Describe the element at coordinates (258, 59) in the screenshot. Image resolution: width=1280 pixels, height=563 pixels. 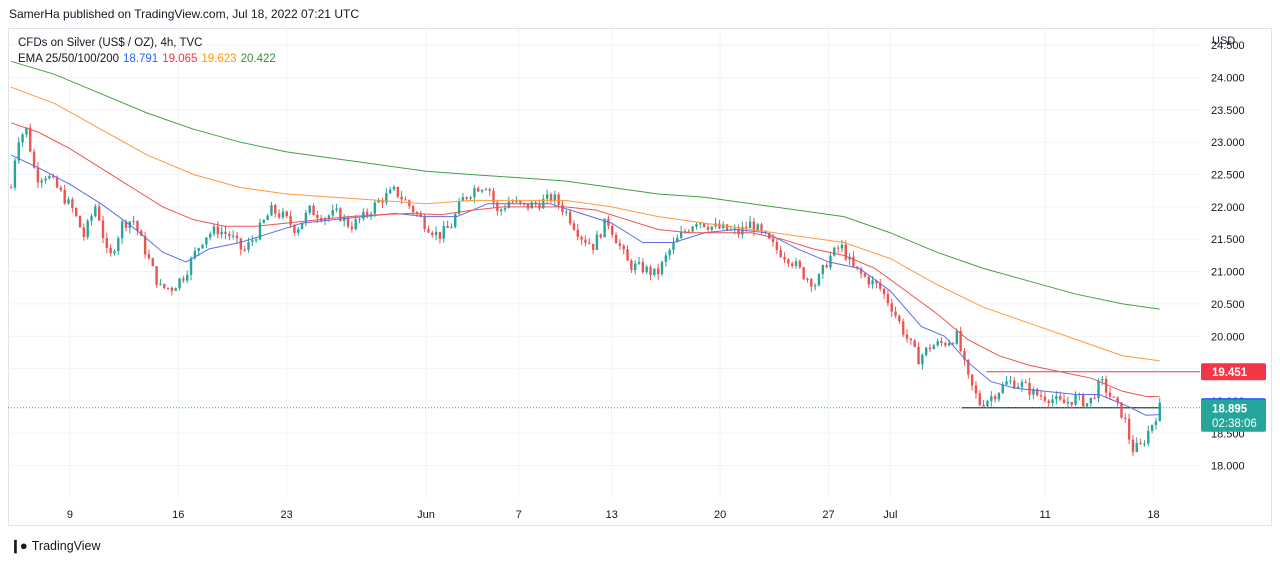
I see `ema200-value: 20.422` at that location.